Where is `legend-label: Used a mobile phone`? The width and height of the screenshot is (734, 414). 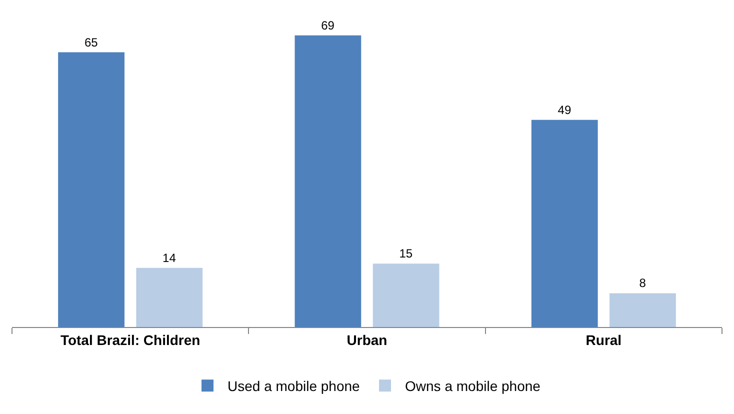 legend-label: Used a mobile phone is located at coordinates (294, 386).